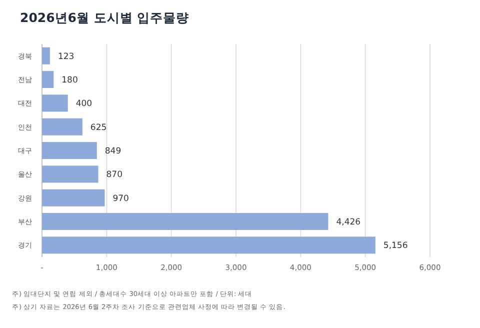 The width and height of the screenshot is (480, 328). What do you see at coordinates (98, 127) in the screenshot?
I see `data-label: 625` at bounding box center [98, 127].